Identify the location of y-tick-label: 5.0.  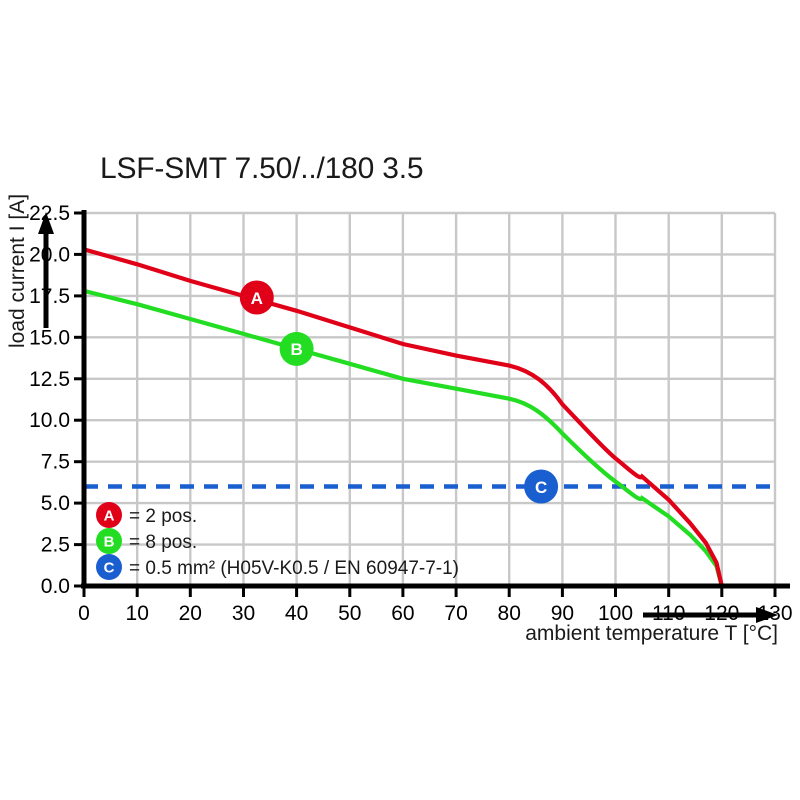
(55, 503).